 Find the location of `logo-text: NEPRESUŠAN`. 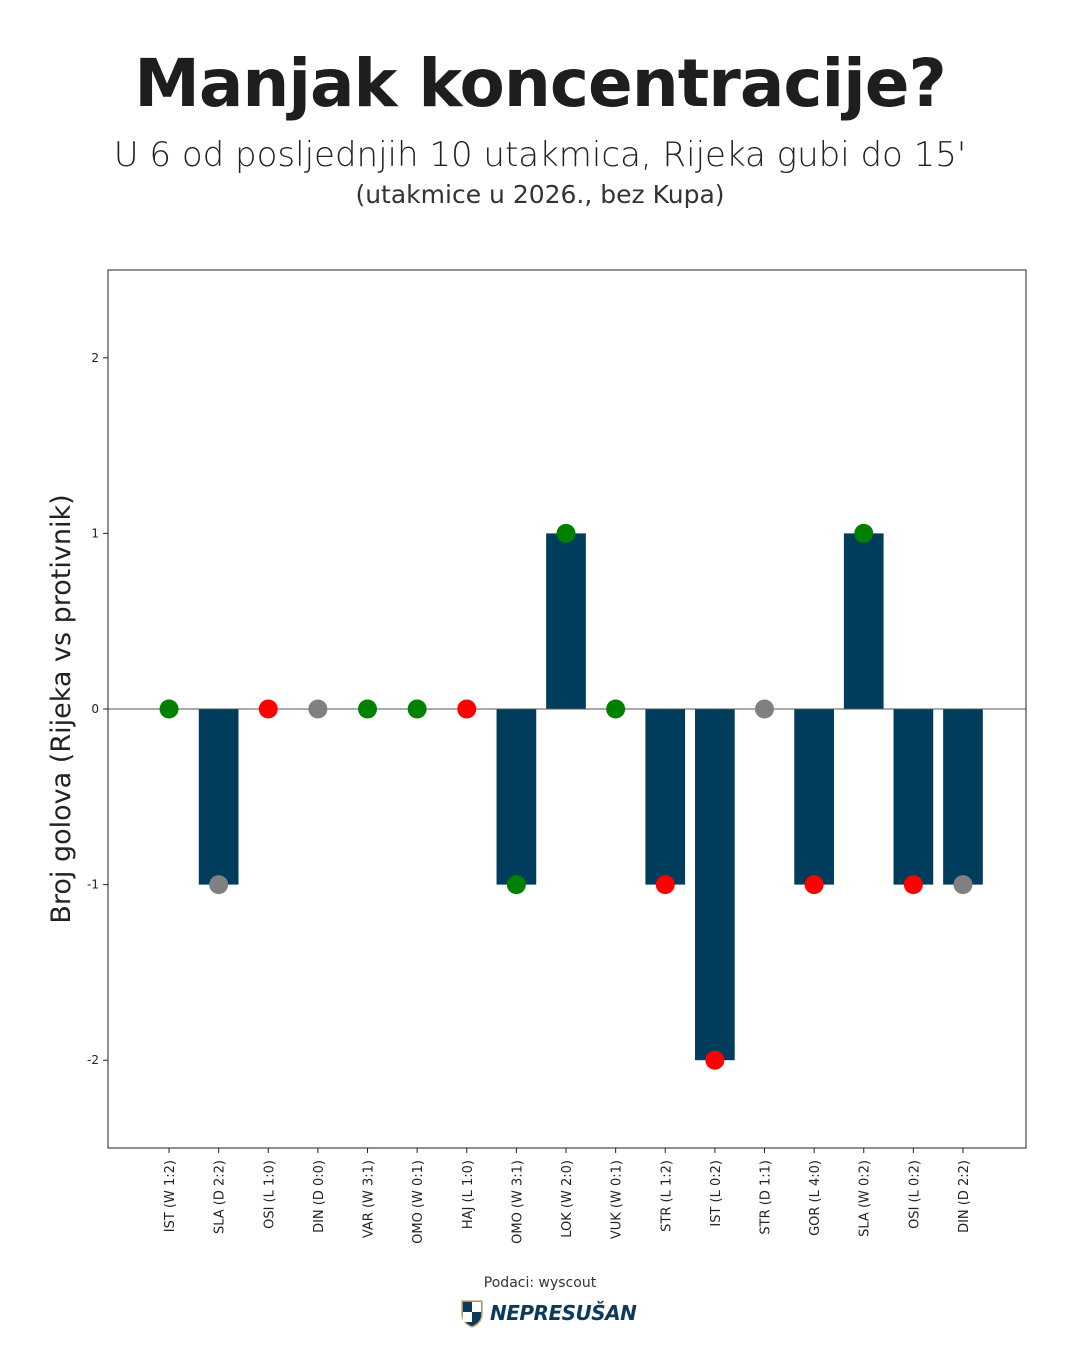

logo-text: NEPRESUŠAN is located at coordinates (563, 1313).